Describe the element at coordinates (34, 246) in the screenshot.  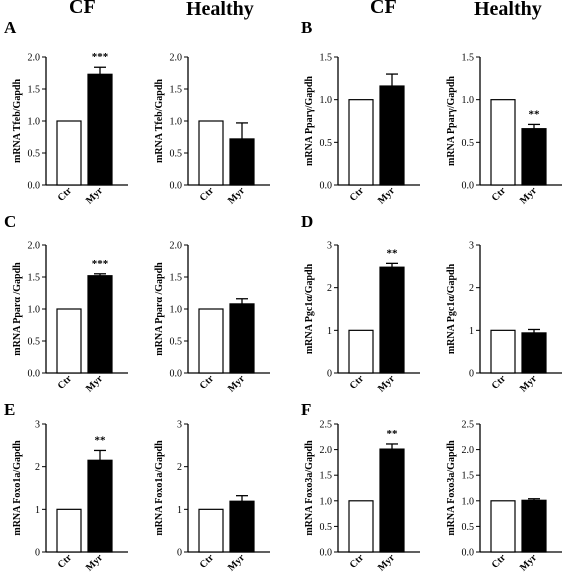
I see `y-tick-label-c-cf: 2.0` at that location.